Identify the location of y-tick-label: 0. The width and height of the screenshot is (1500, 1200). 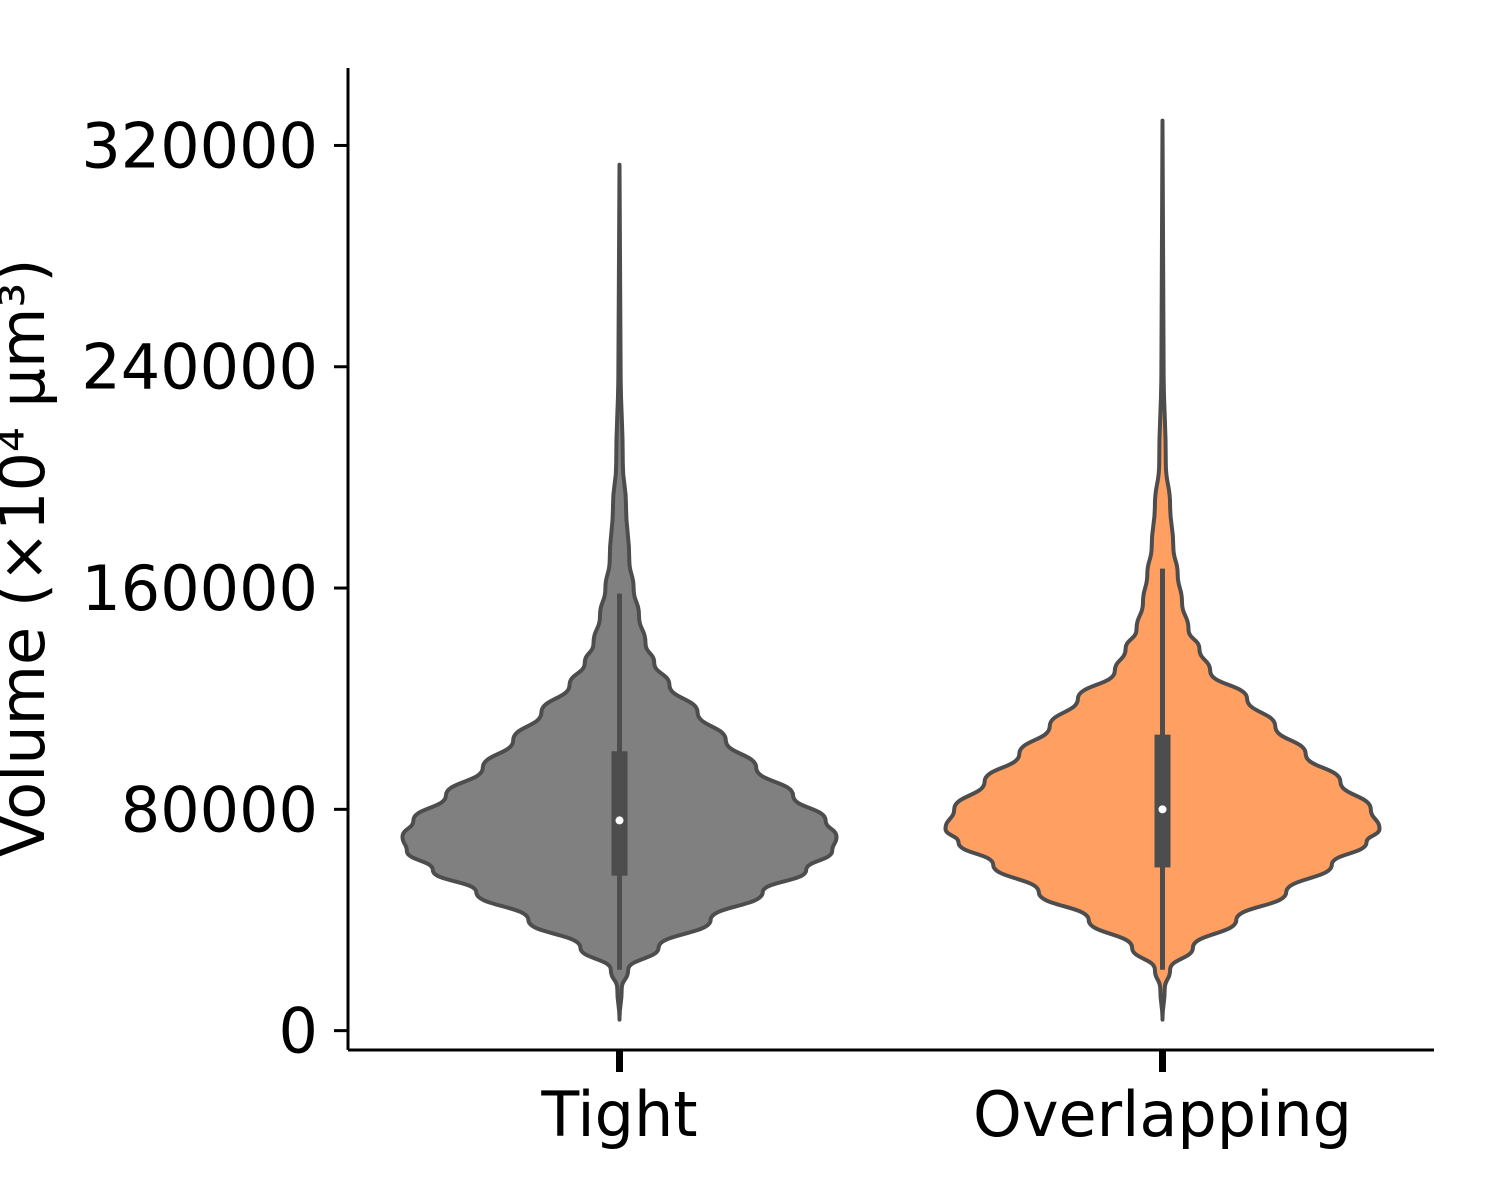
(298, 1031).